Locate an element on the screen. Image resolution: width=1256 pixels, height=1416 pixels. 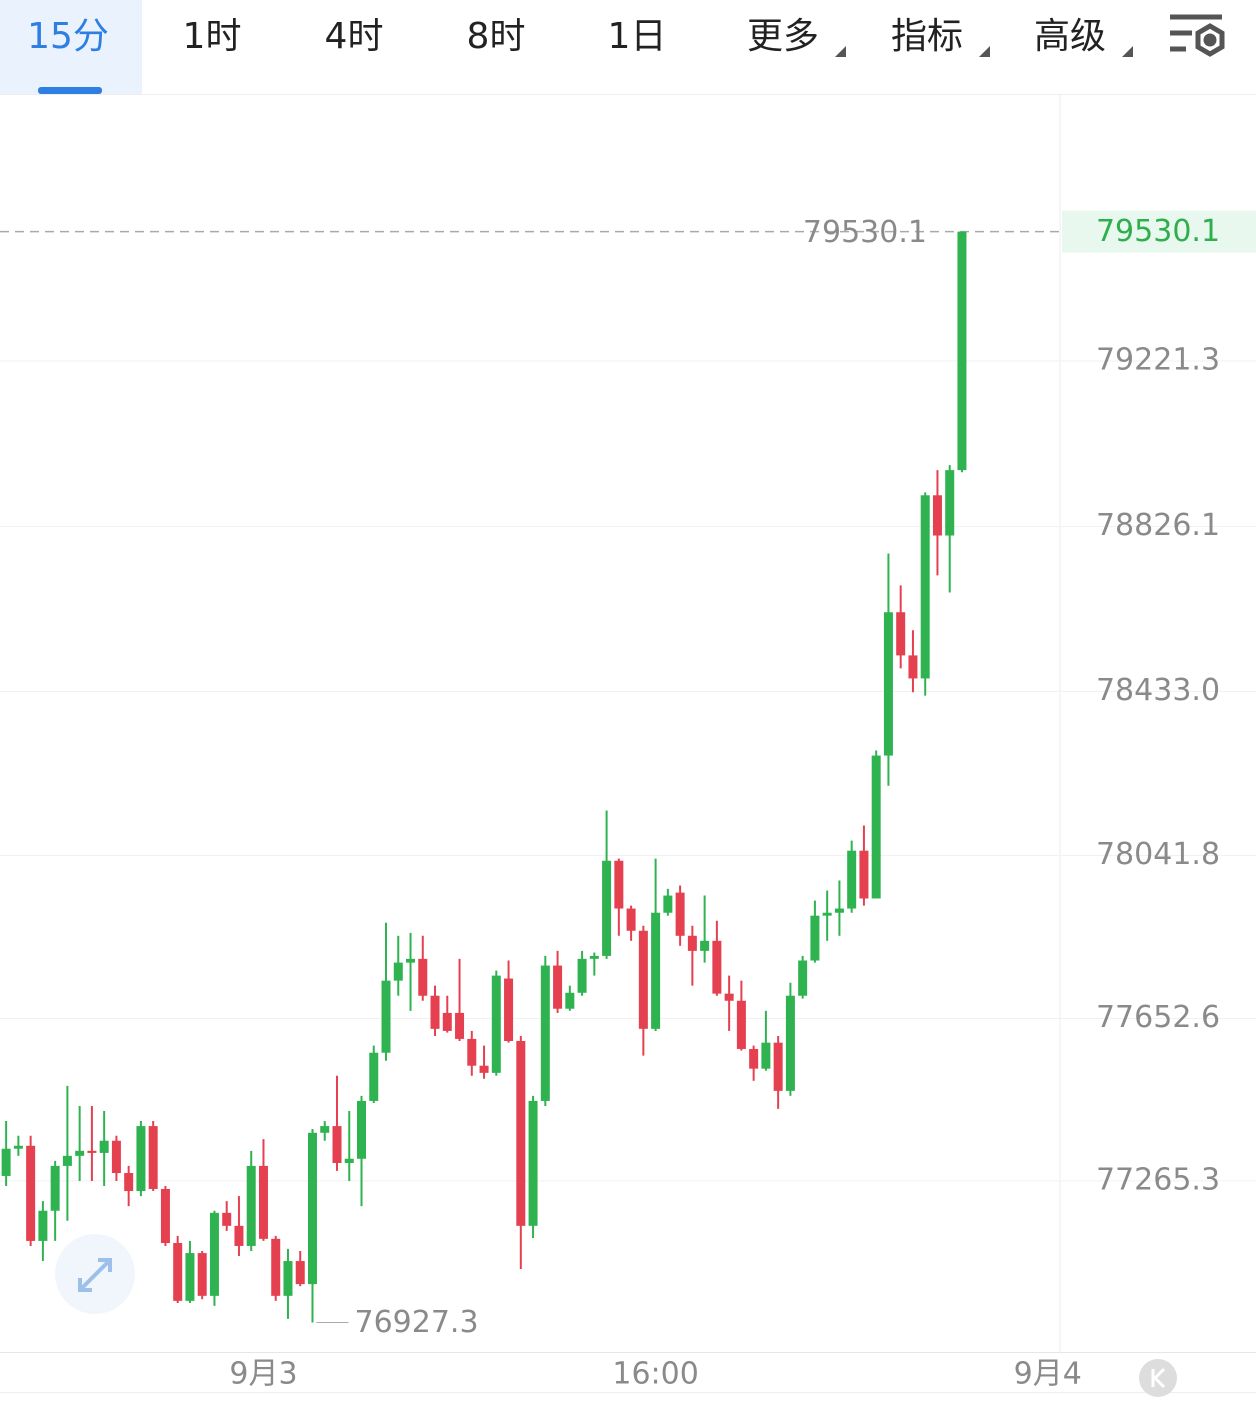
tab: 1时 is located at coordinates (212, 36).